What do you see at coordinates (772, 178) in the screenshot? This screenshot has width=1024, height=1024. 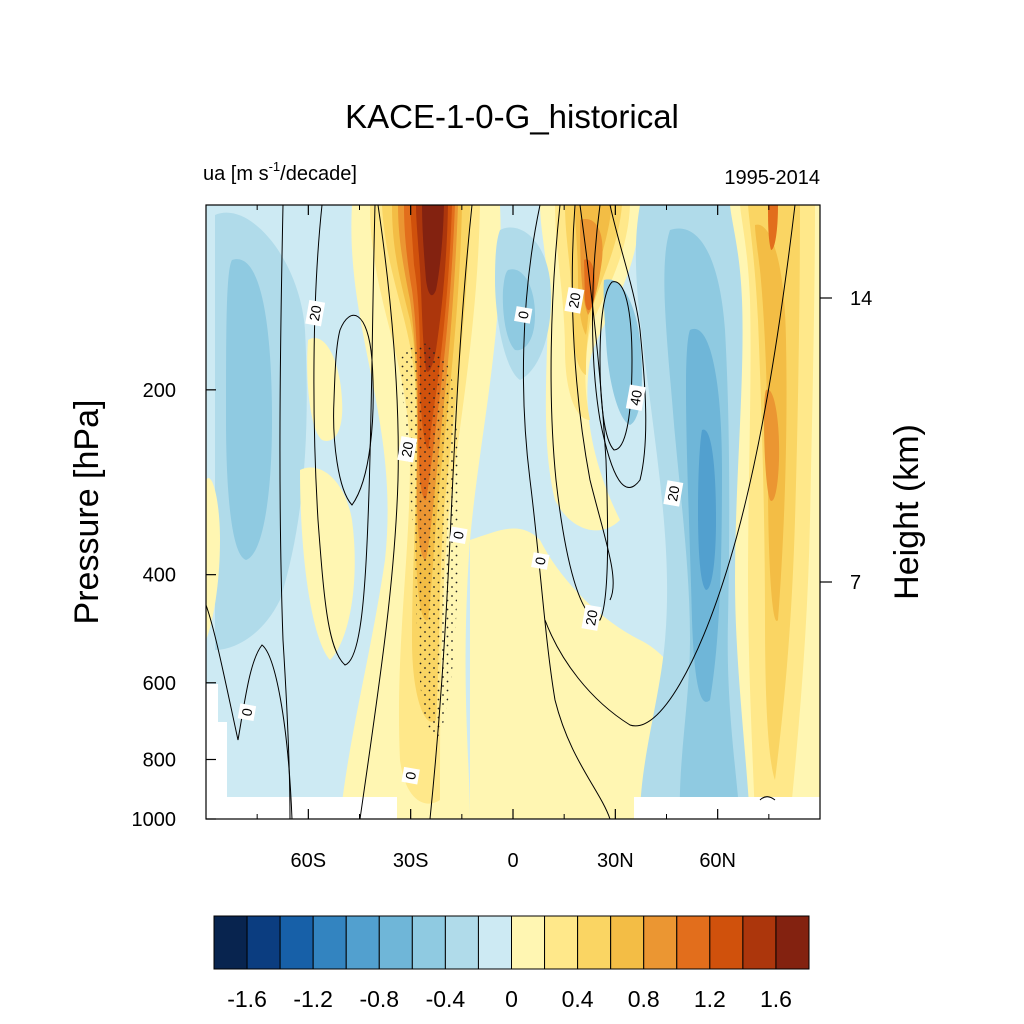 I see `period-label: 1995-2014` at bounding box center [772, 178].